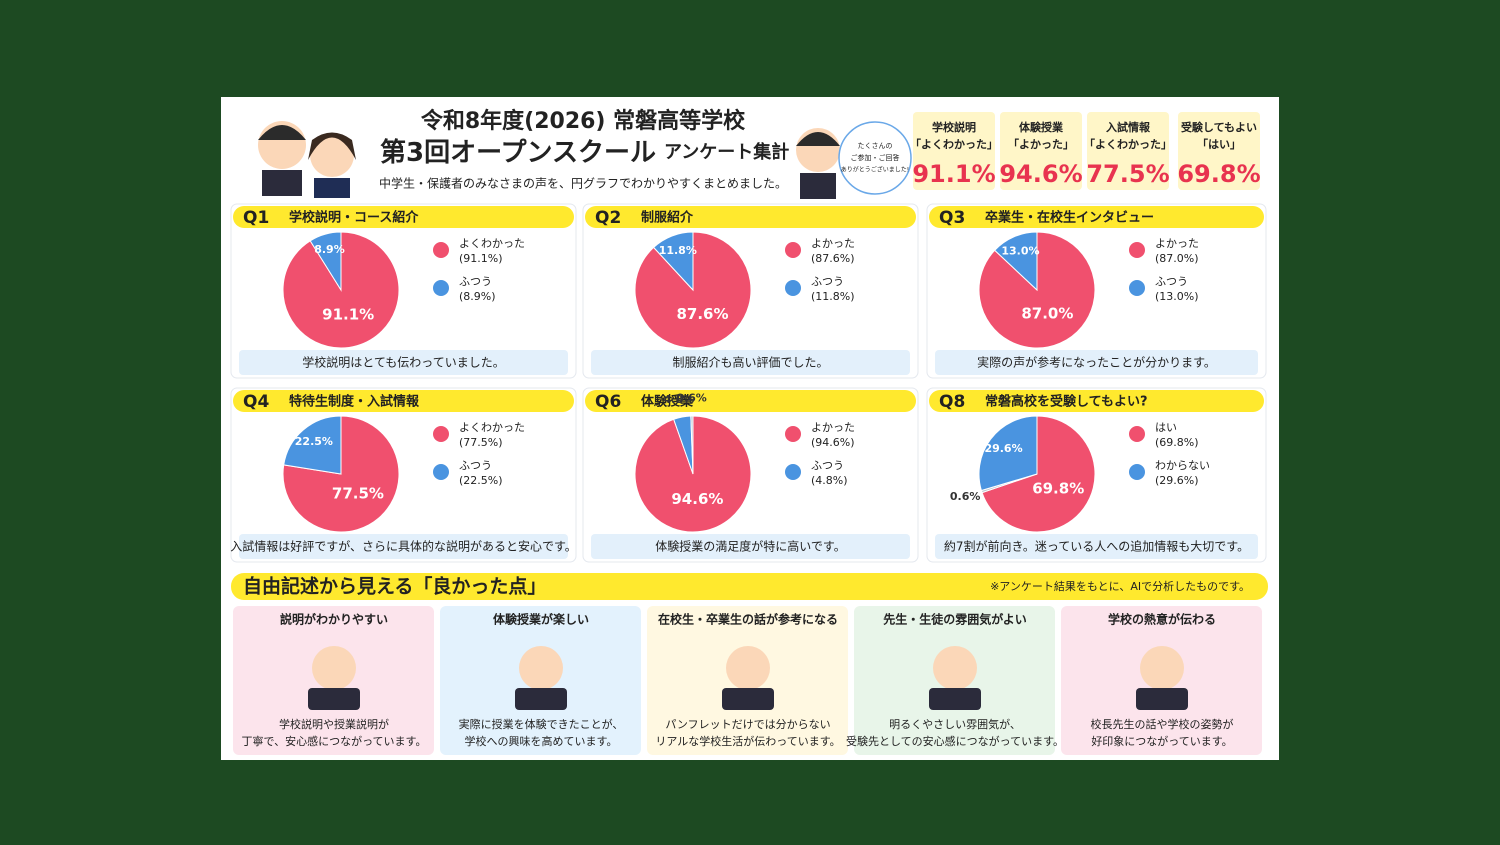  Describe the element at coordinates (1069, 218) in the screenshot. I see `chart-title: 卒業生・在校生インタビュー` at that location.